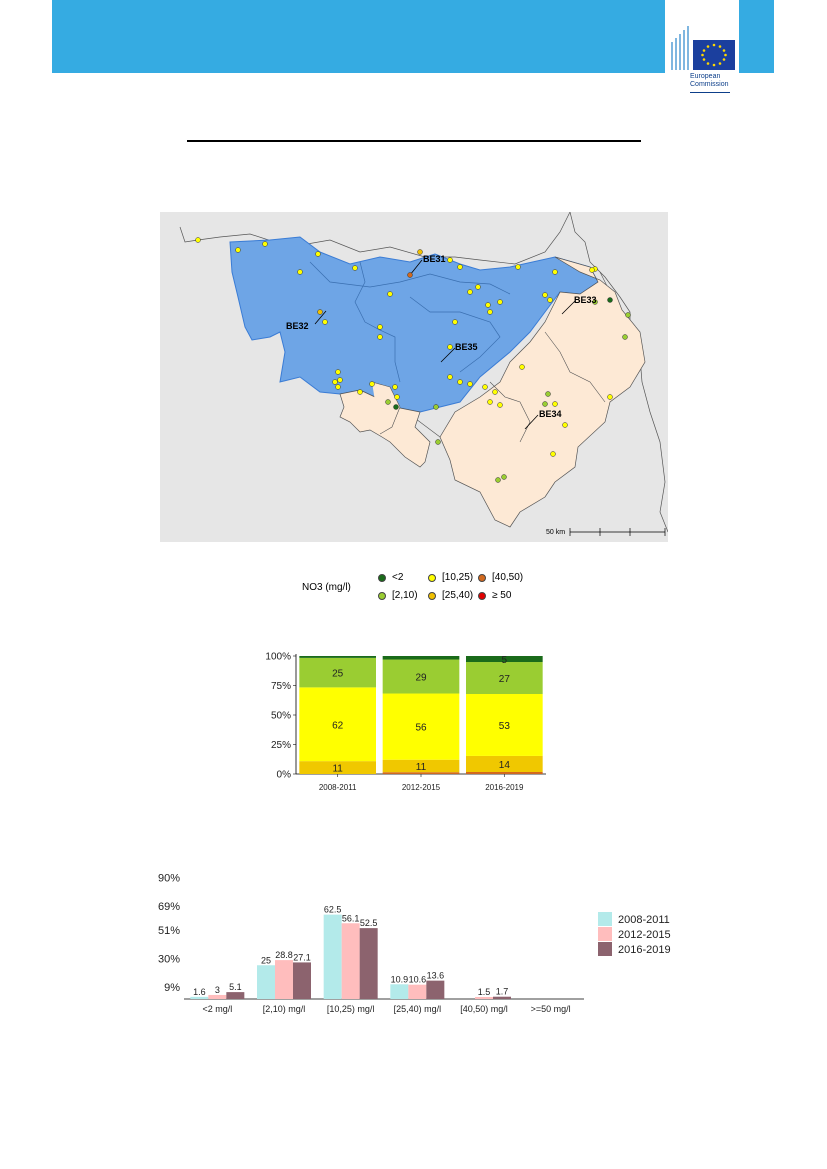 The image size is (827, 1169). What do you see at coordinates (351, 1009) in the screenshot?
I see `x-tick-label: [10,25) mg/l` at bounding box center [351, 1009].